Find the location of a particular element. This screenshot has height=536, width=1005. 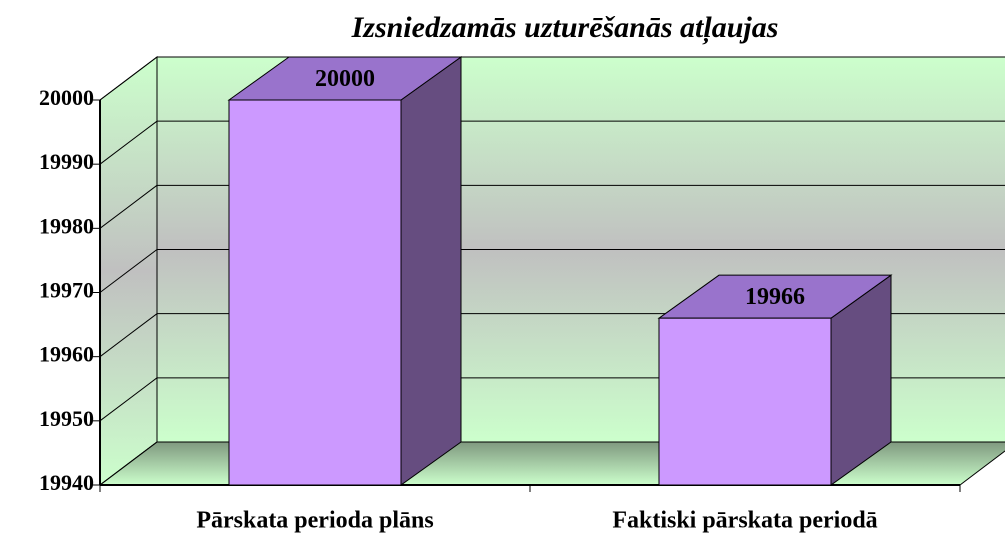

data-label: 20000 is located at coordinates (345, 79).